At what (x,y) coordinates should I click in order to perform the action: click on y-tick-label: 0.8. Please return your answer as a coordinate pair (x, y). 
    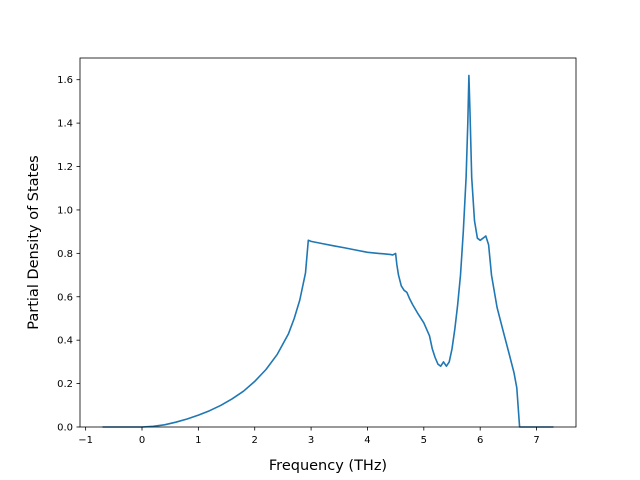
    Looking at the image, I should click on (65, 254).